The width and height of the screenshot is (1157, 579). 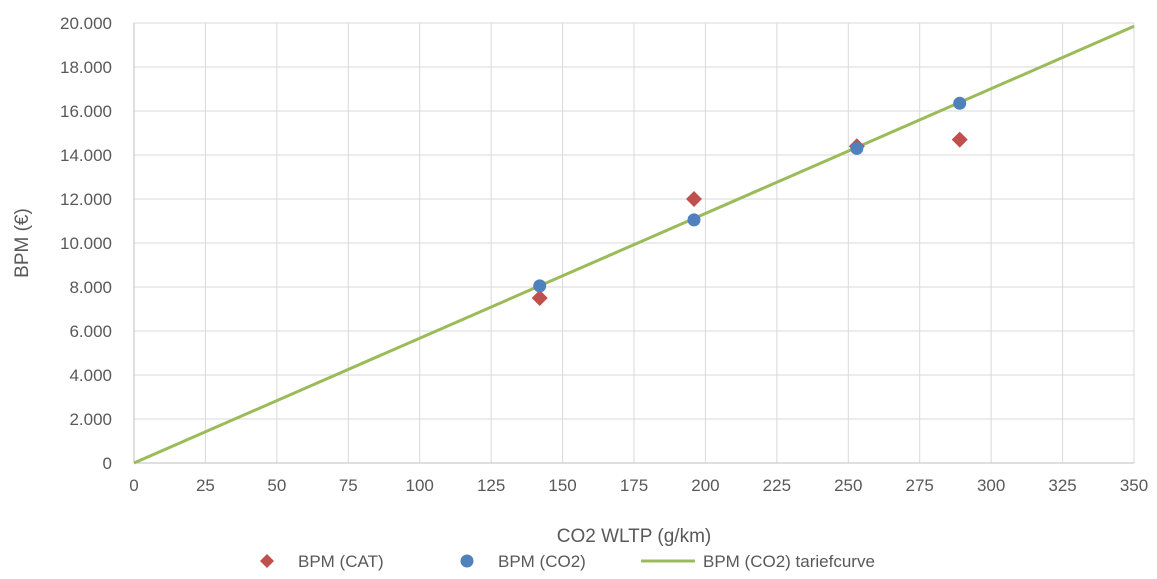 What do you see at coordinates (267, 561) in the screenshot?
I see `legend-marker-diamond` at bounding box center [267, 561].